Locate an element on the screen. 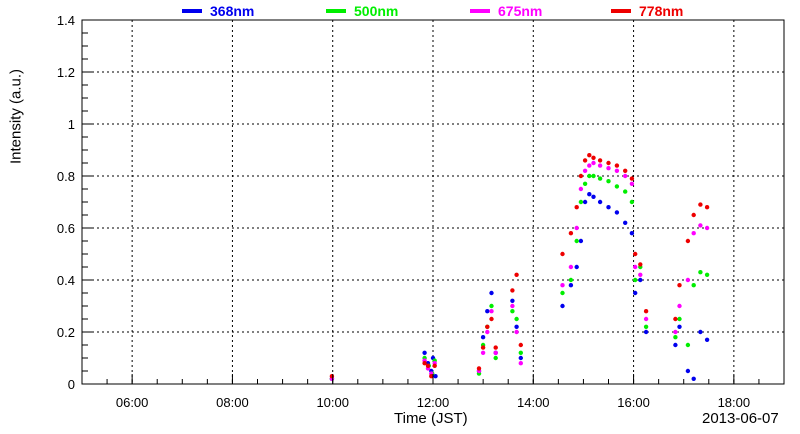  legend-label: 368nm is located at coordinates (232, 11).